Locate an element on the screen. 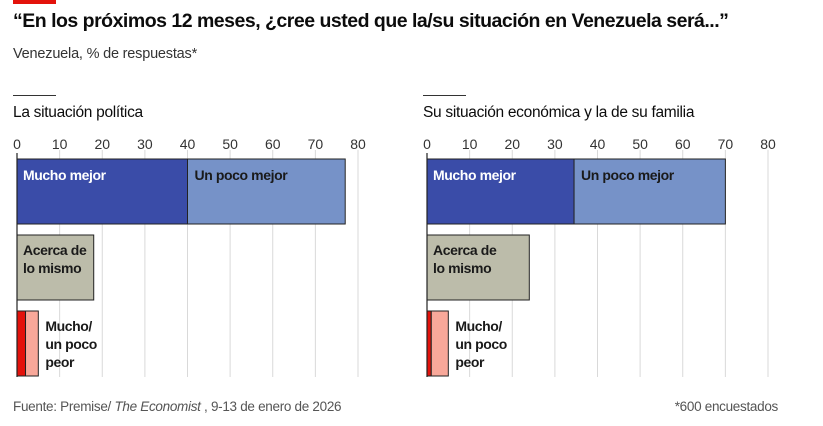 The width and height of the screenshot is (823, 426). chart-subtitle: Venezuela, % de respuestas* is located at coordinates (105, 54).